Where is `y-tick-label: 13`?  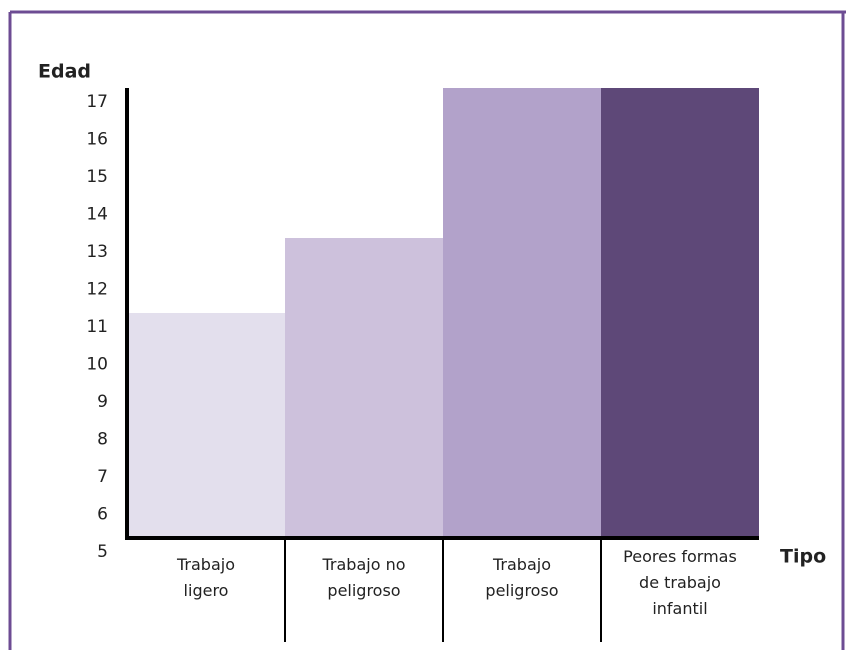 y-tick-label: 13 is located at coordinates (97, 252).